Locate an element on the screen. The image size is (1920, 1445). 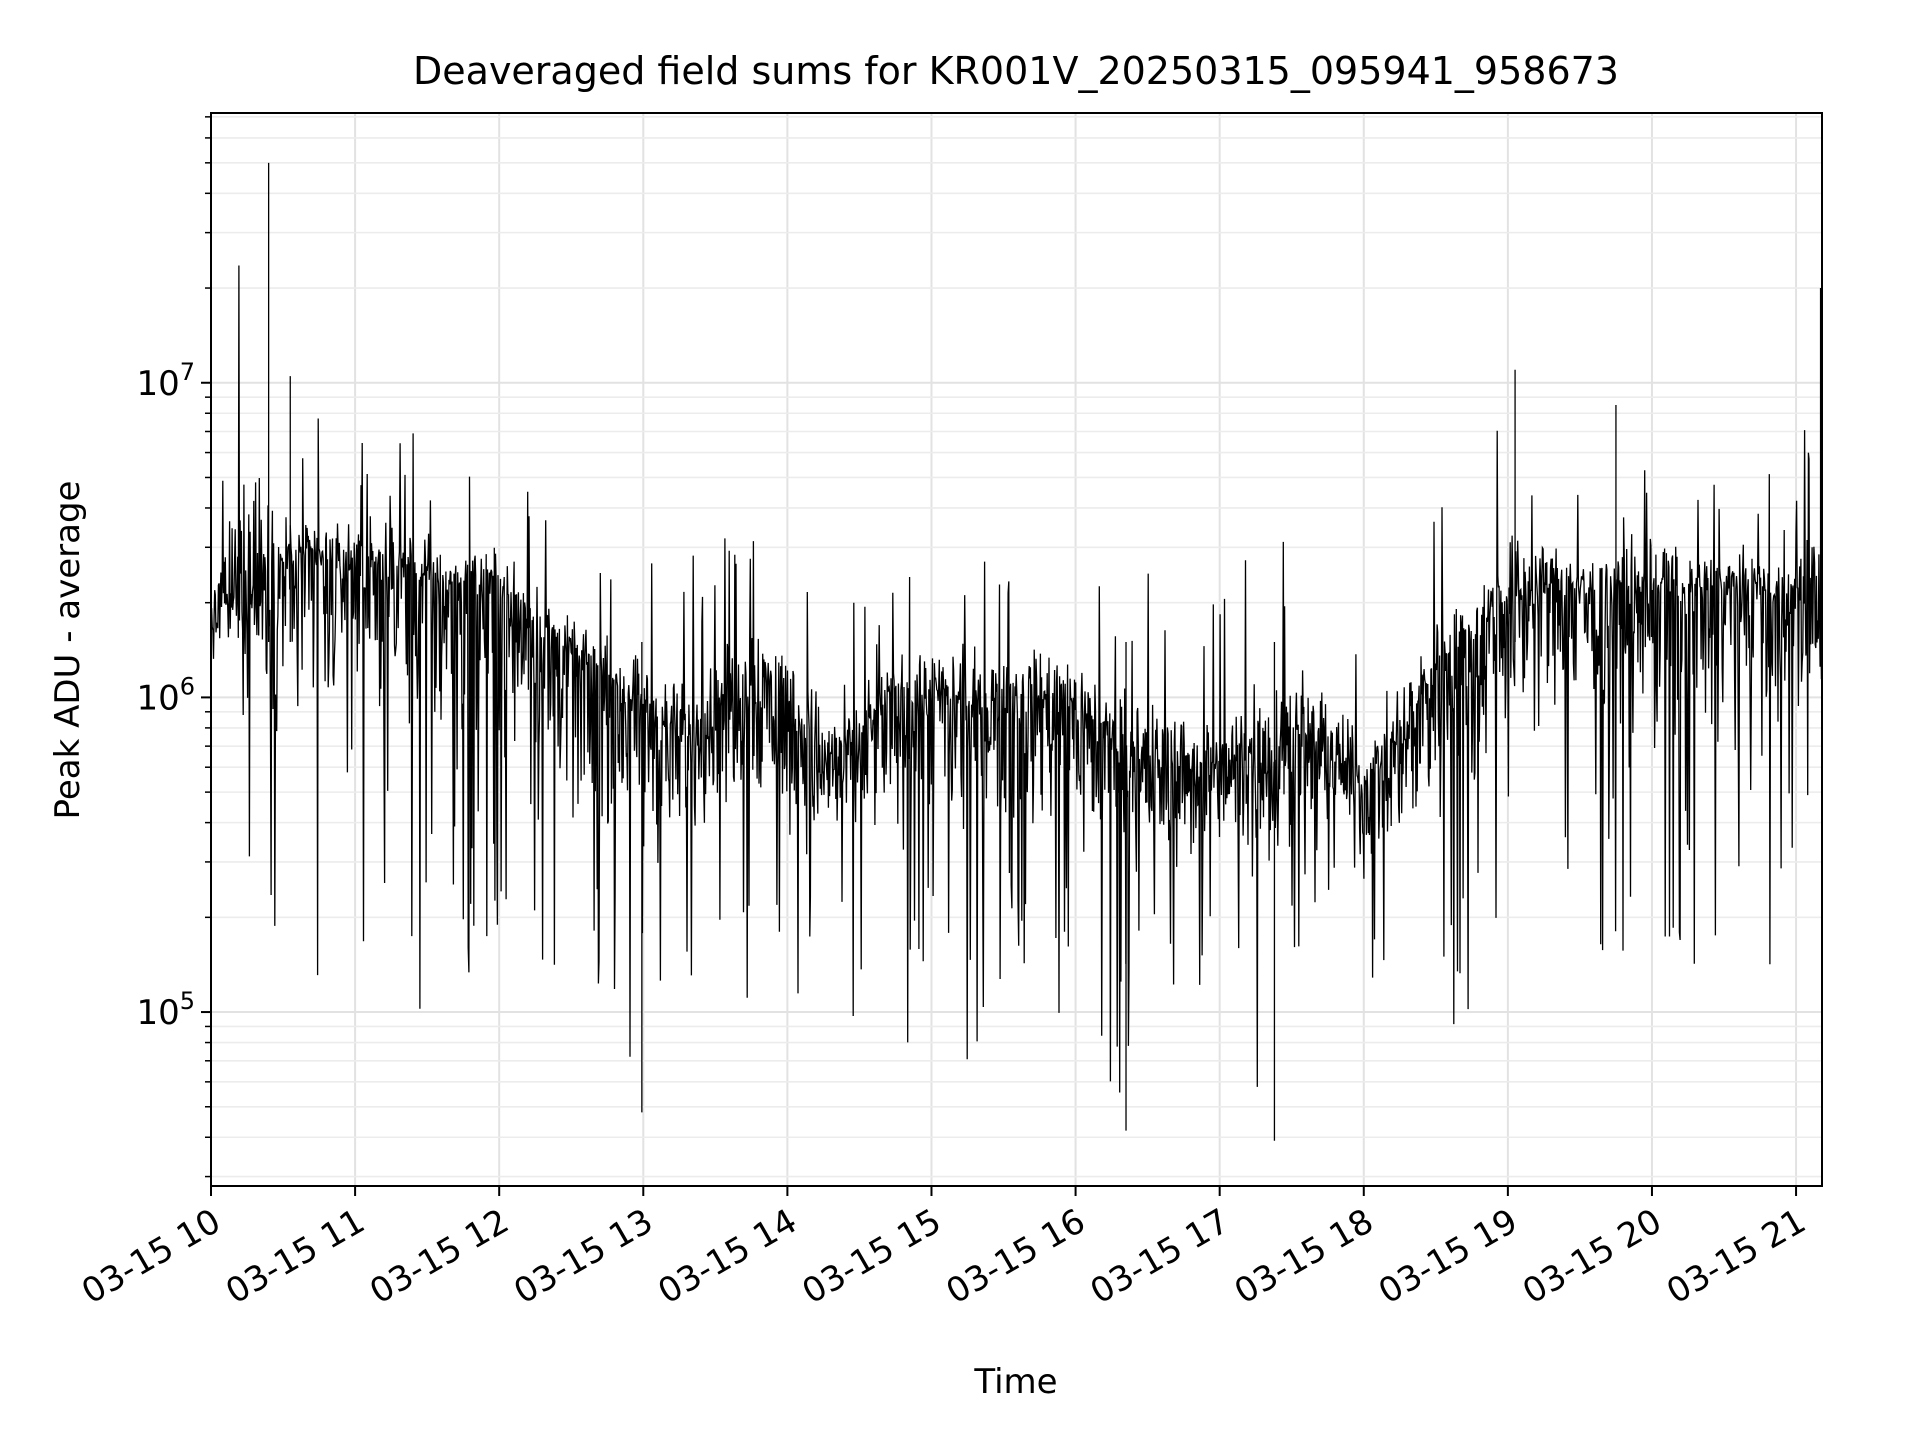
y-tick-label: 10⁶ is located at coordinates (165, 695).